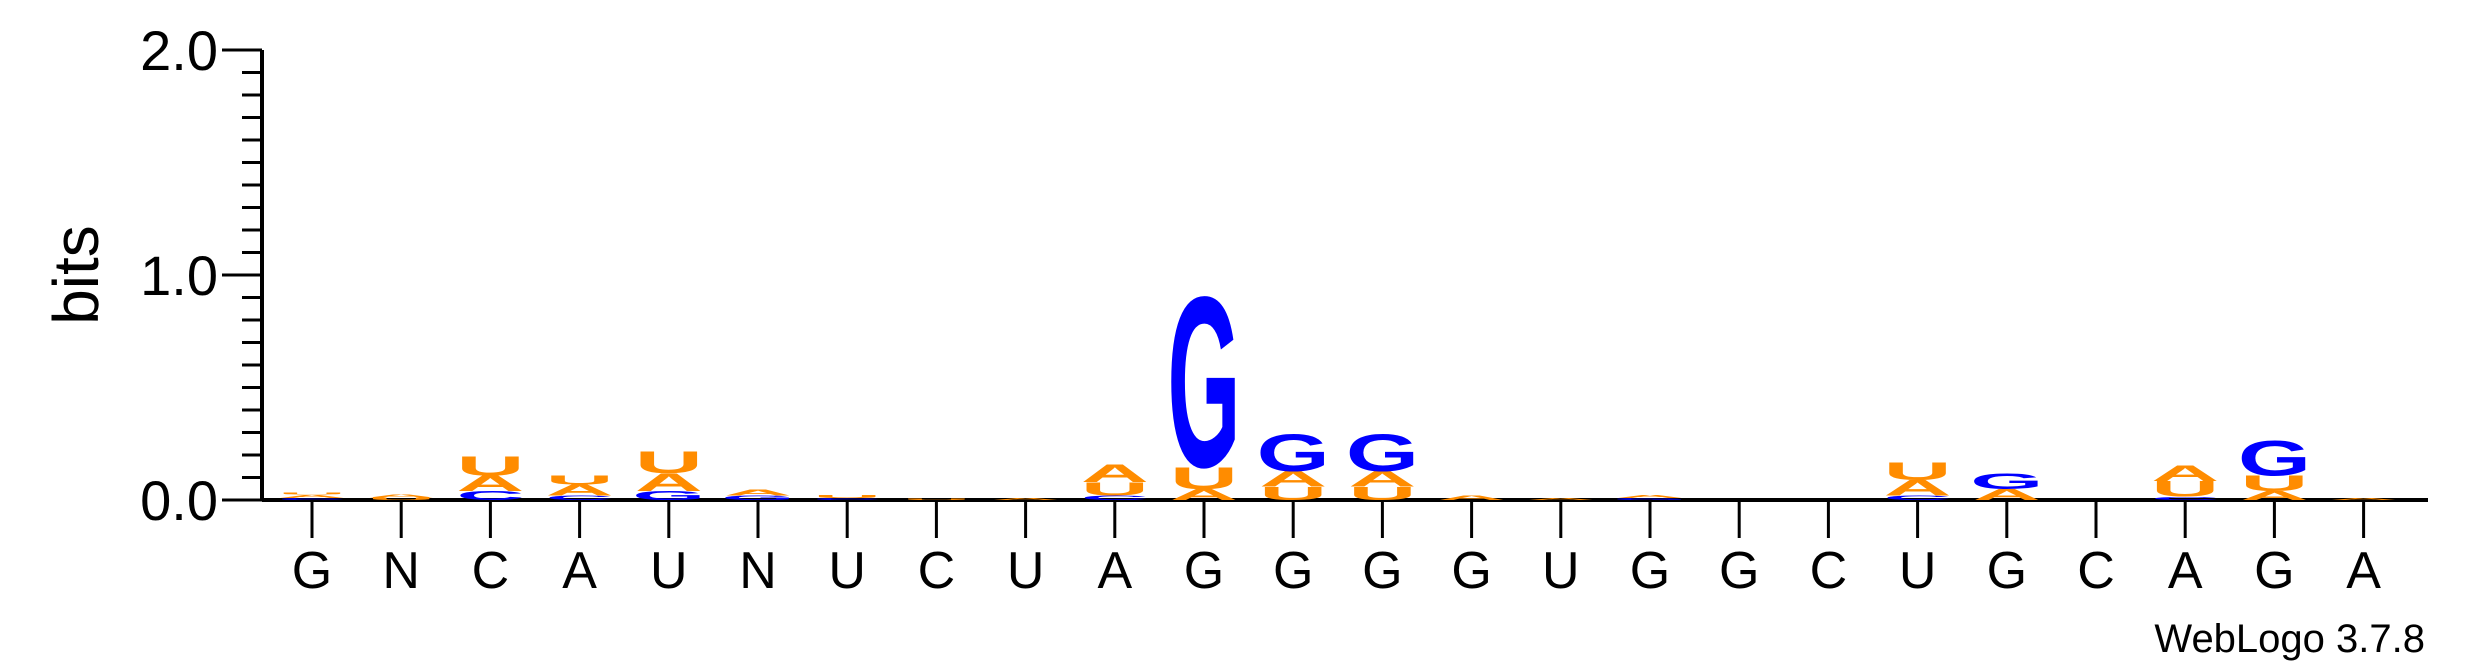  I want to click on y-axis-ticks: 0.0 1.0 2.0, so click(201, 275).